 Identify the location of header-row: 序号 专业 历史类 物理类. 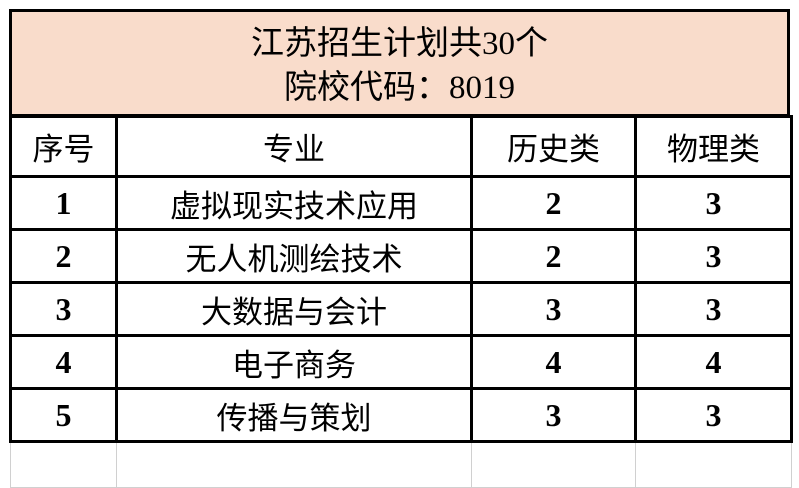
(401, 146).